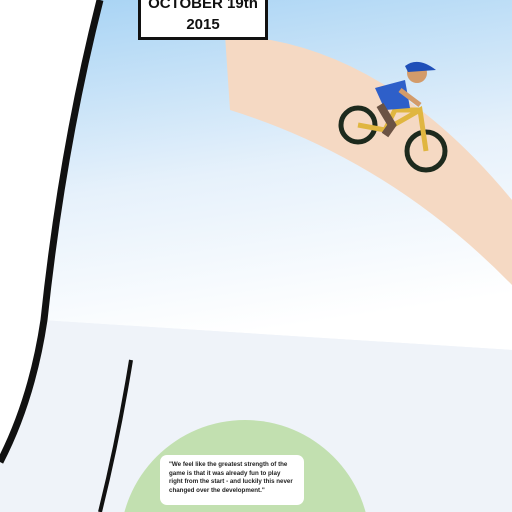 This screenshot has height=512, width=512. I want to click on rider, so click(393, 117).